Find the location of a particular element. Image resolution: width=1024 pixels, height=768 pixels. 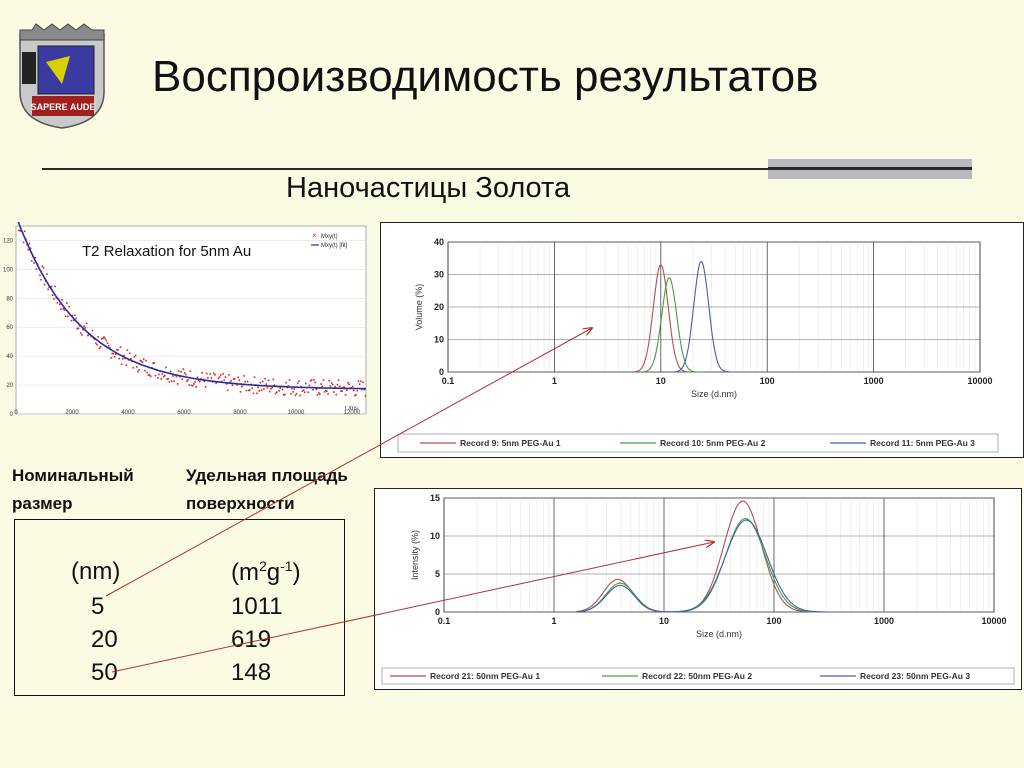

vol-legend-entry: Record 11: 5nm PEG-Au 3 is located at coordinates (922, 443).